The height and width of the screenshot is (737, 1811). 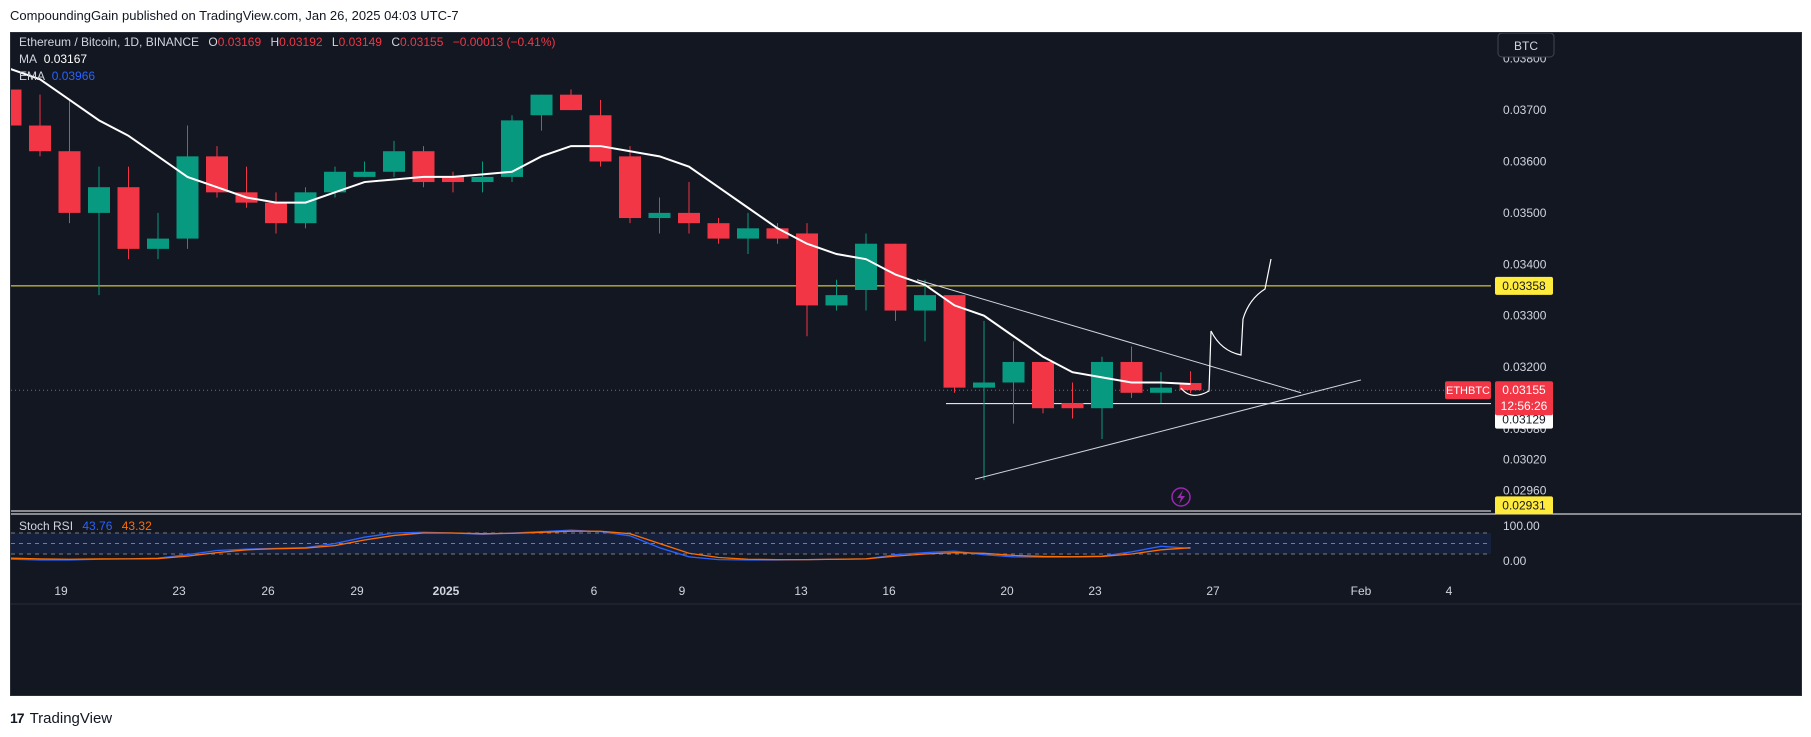 I want to click on legend-ma-value: 0.03167, so click(x=66, y=59).